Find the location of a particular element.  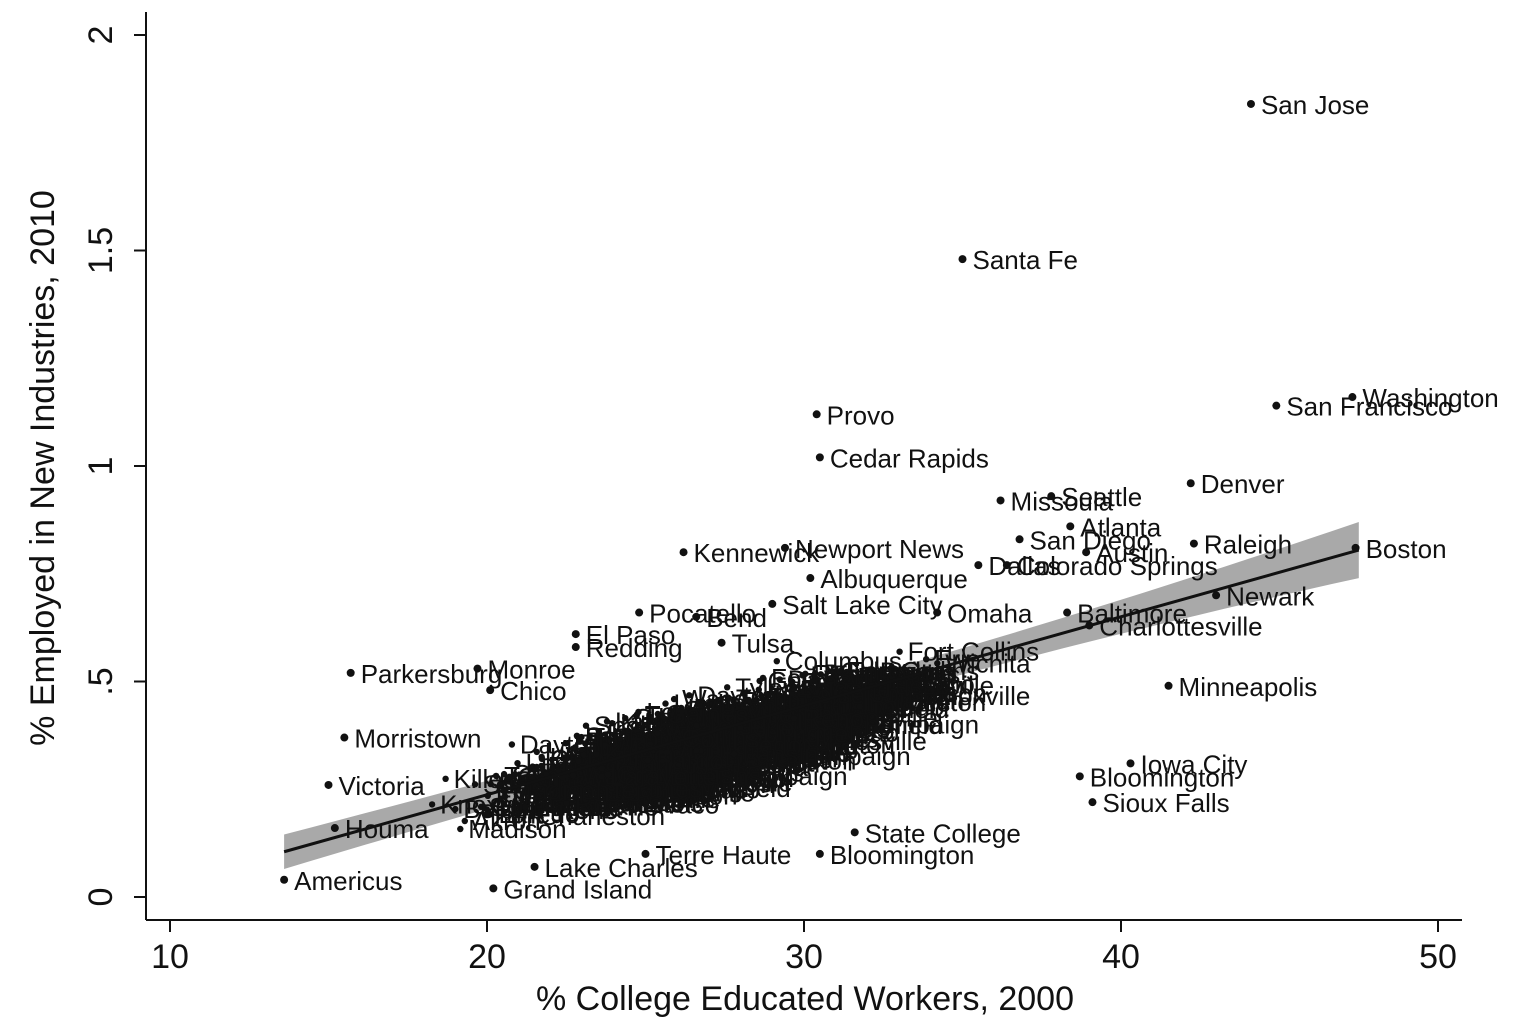

data-point-label: Tulsa is located at coordinates (763, 644).